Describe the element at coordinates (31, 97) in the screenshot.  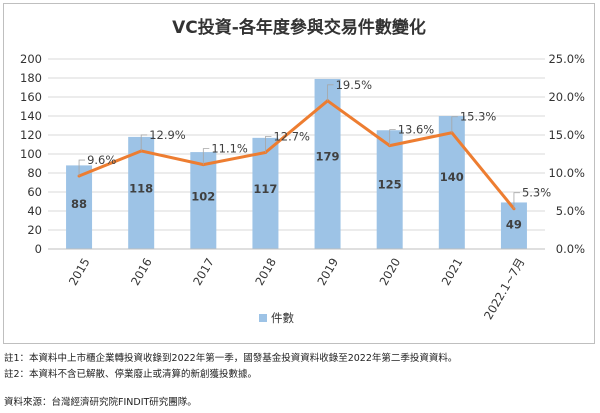
I see `y-tick-label: 160` at that location.